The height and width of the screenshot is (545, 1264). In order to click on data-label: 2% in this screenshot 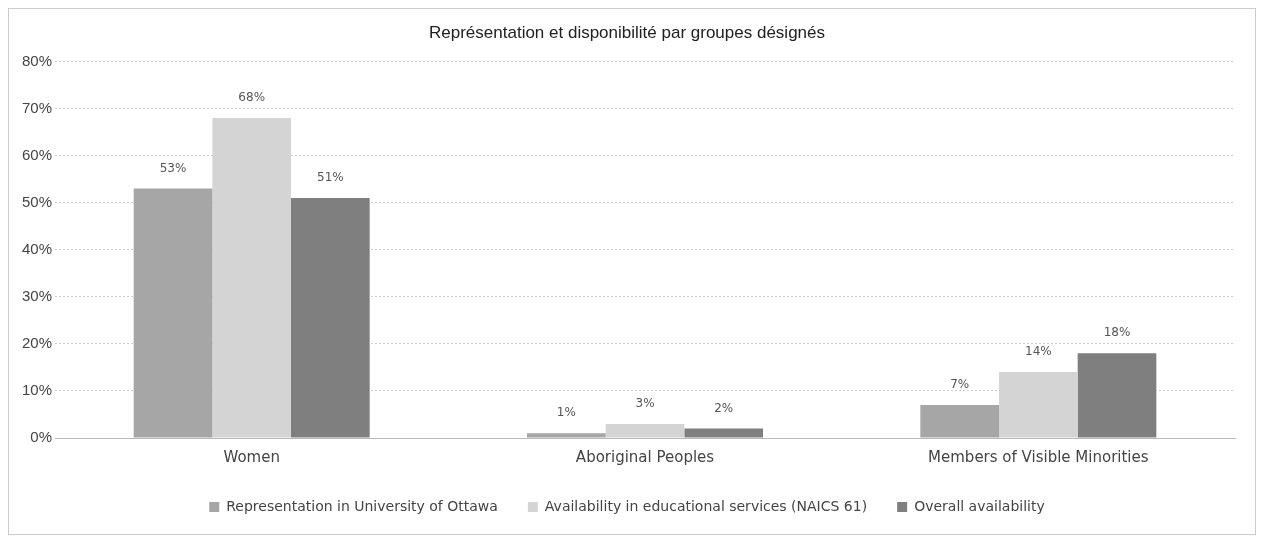, I will do `click(724, 407)`.